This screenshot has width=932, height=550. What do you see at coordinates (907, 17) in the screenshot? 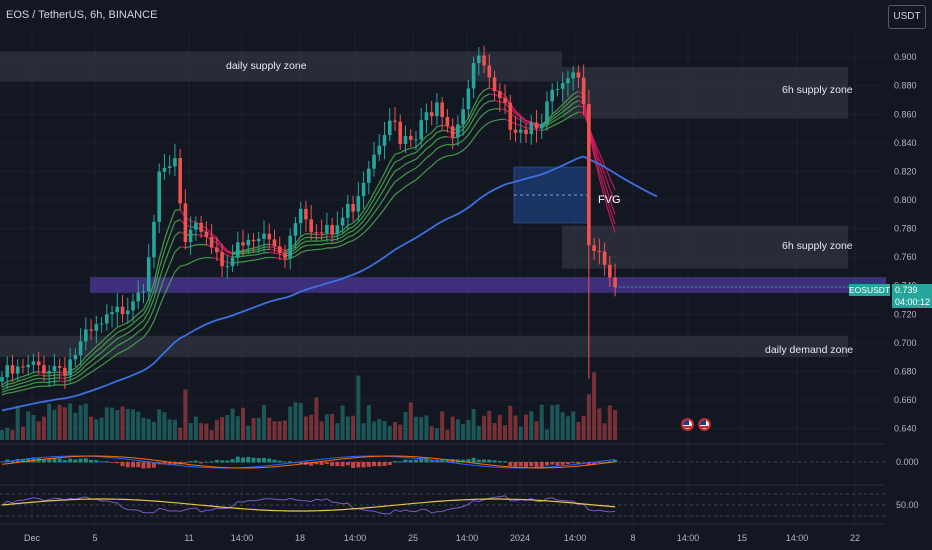
I see `currency-button: USDT` at bounding box center [907, 17].